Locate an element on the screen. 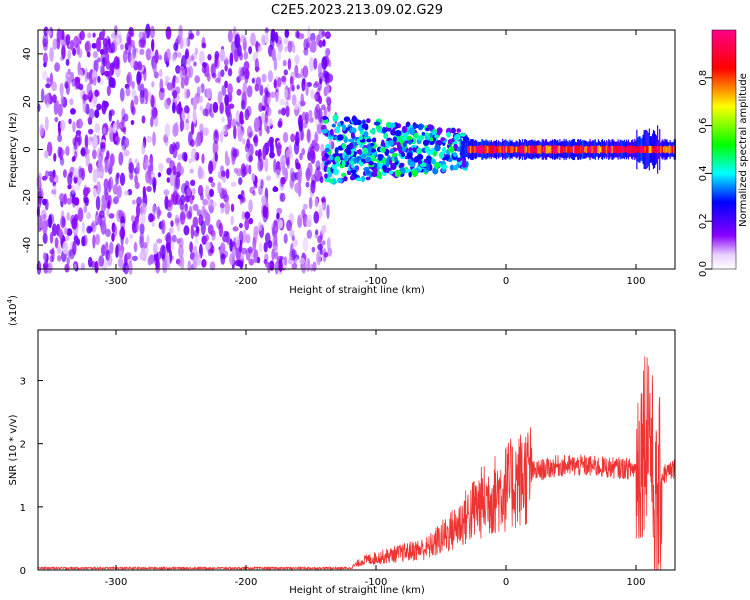  y-tick-label: -20 is located at coordinates (27, 197).